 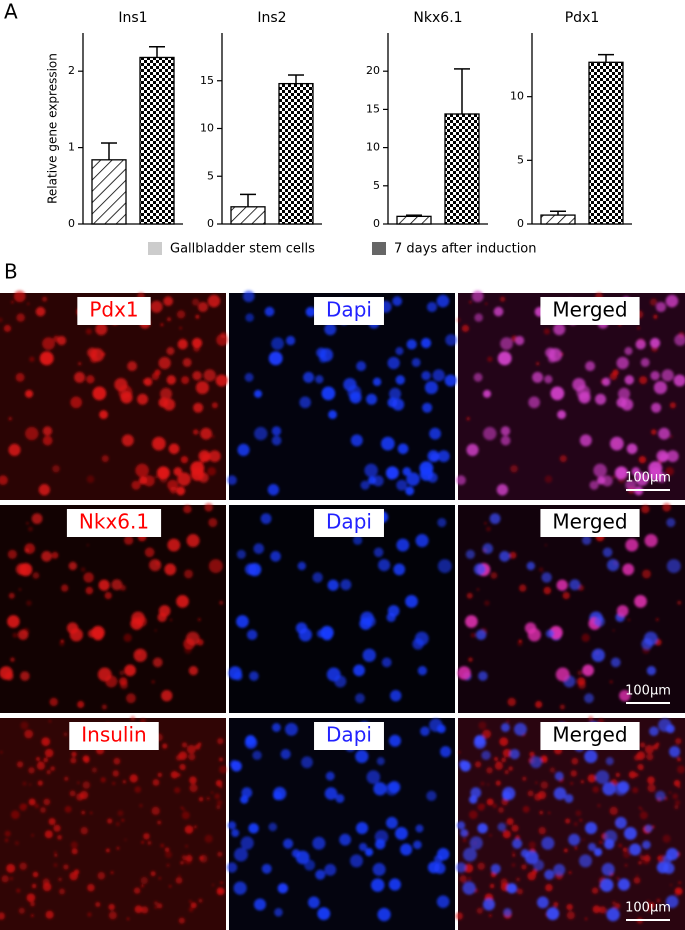 What do you see at coordinates (589, 522) in the screenshot?
I see `image-label: Merged` at bounding box center [589, 522].